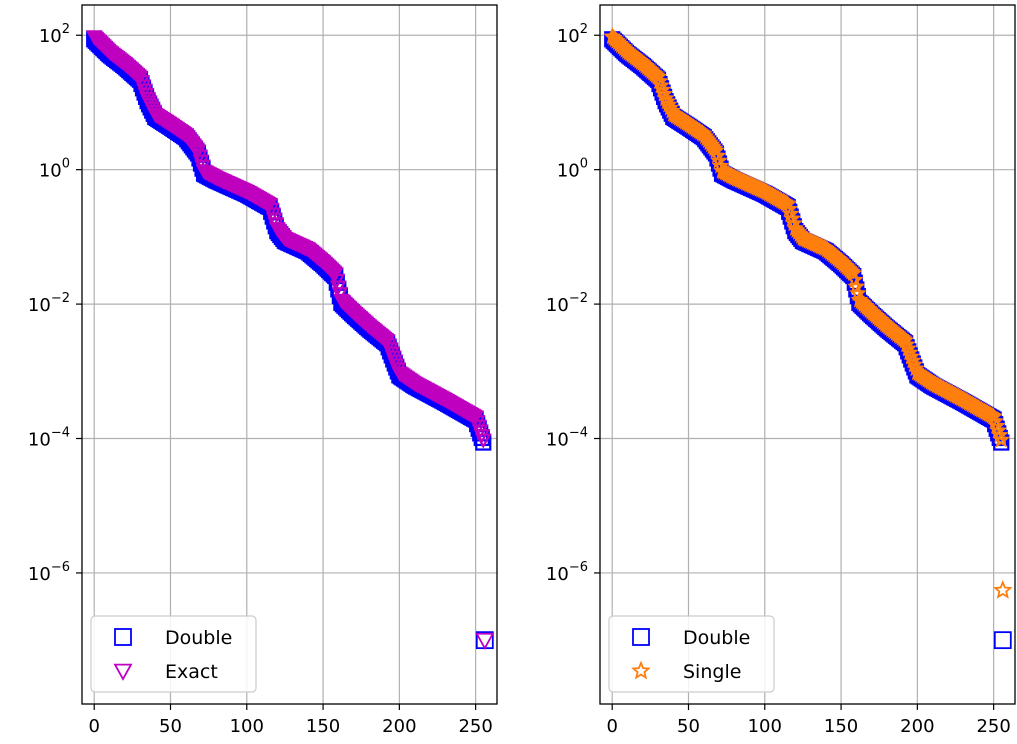 The image size is (1017, 744). I want to click on outlier-point-exact, so click(485, 641).